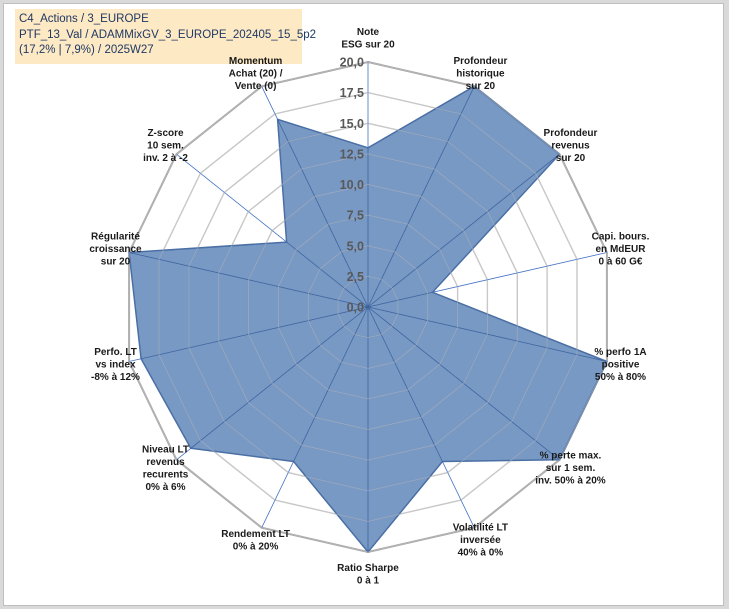  What do you see at coordinates (352, 124) in the screenshot?
I see `radial-tick-label: 15,0` at bounding box center [352, 124].